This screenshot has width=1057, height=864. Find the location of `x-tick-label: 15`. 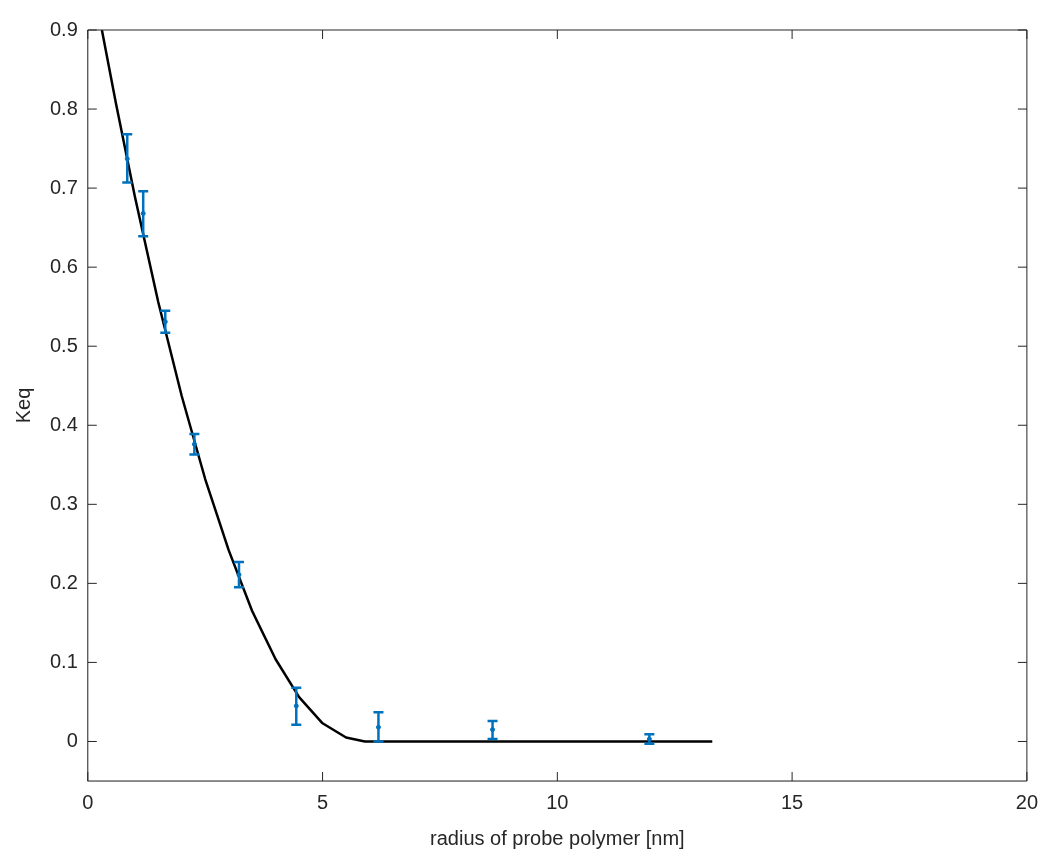

x-tick-label: 15 is located at coordinates (792, 801).